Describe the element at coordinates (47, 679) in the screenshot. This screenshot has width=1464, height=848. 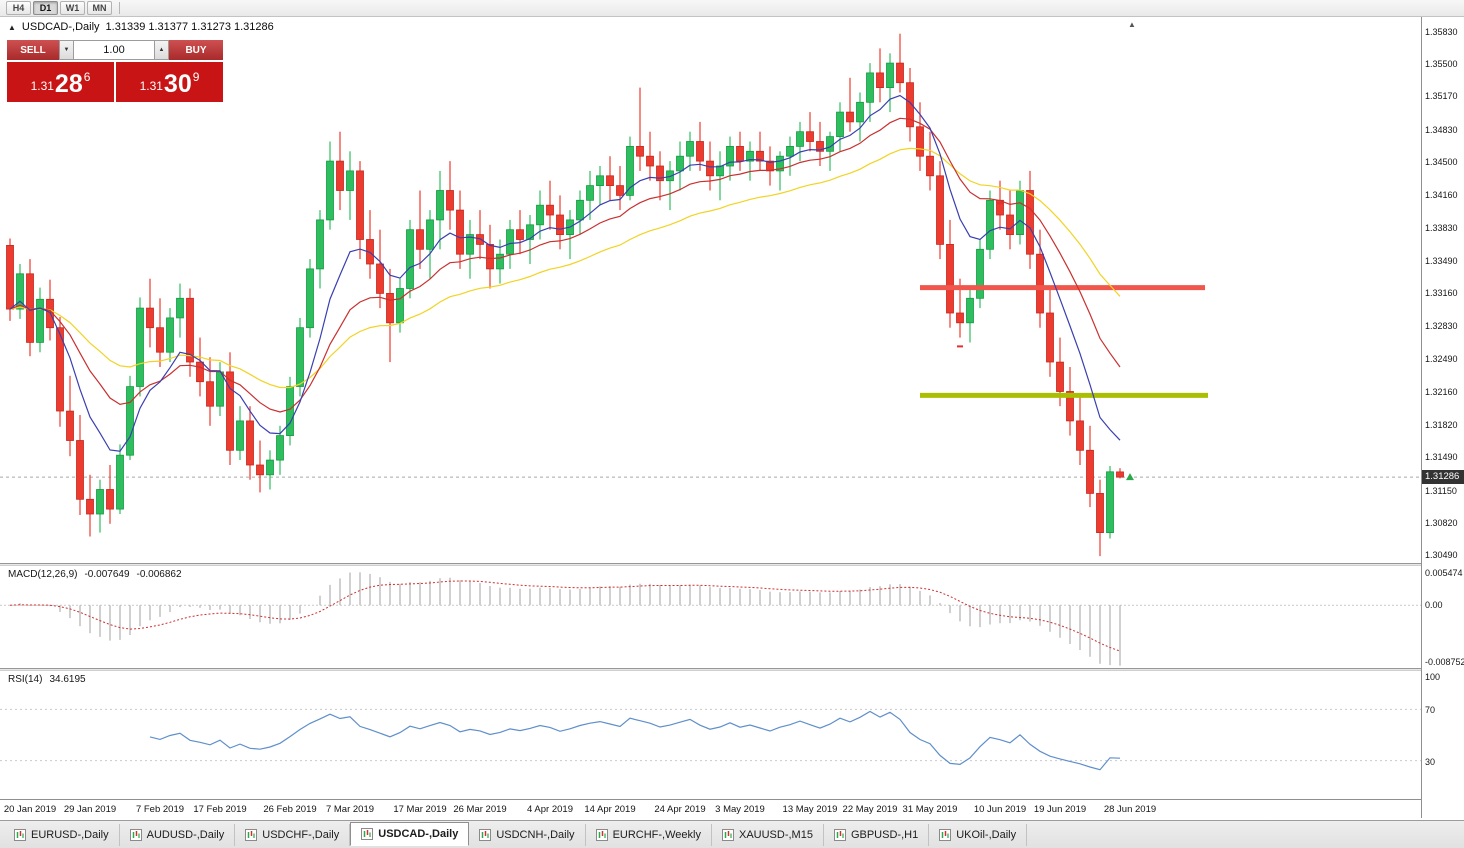
I see `rsi-indicator-label: RSI(14) 34.6195` at that location.